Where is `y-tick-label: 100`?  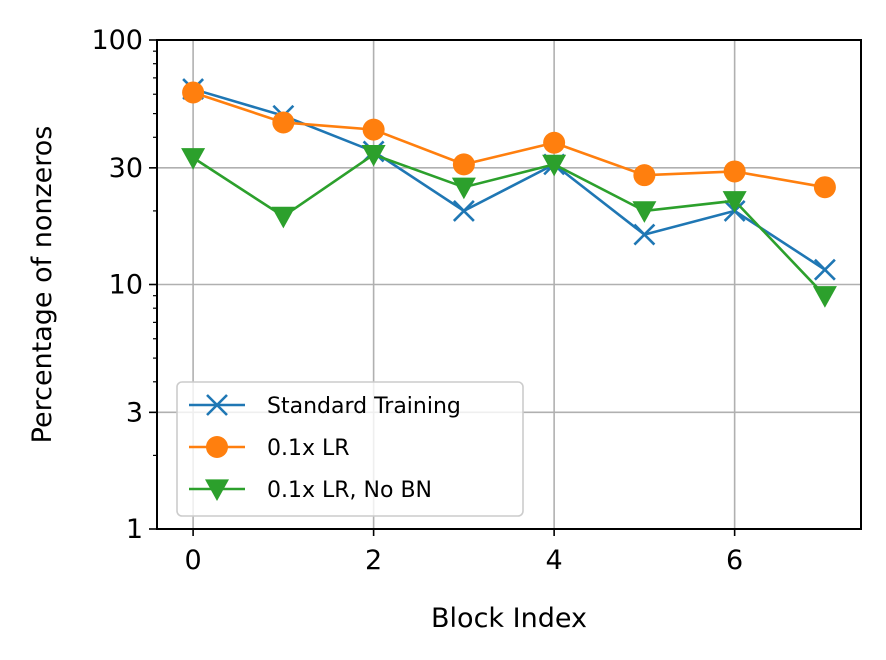
y-tick-label: 100 is located at coordinates (117, 40).